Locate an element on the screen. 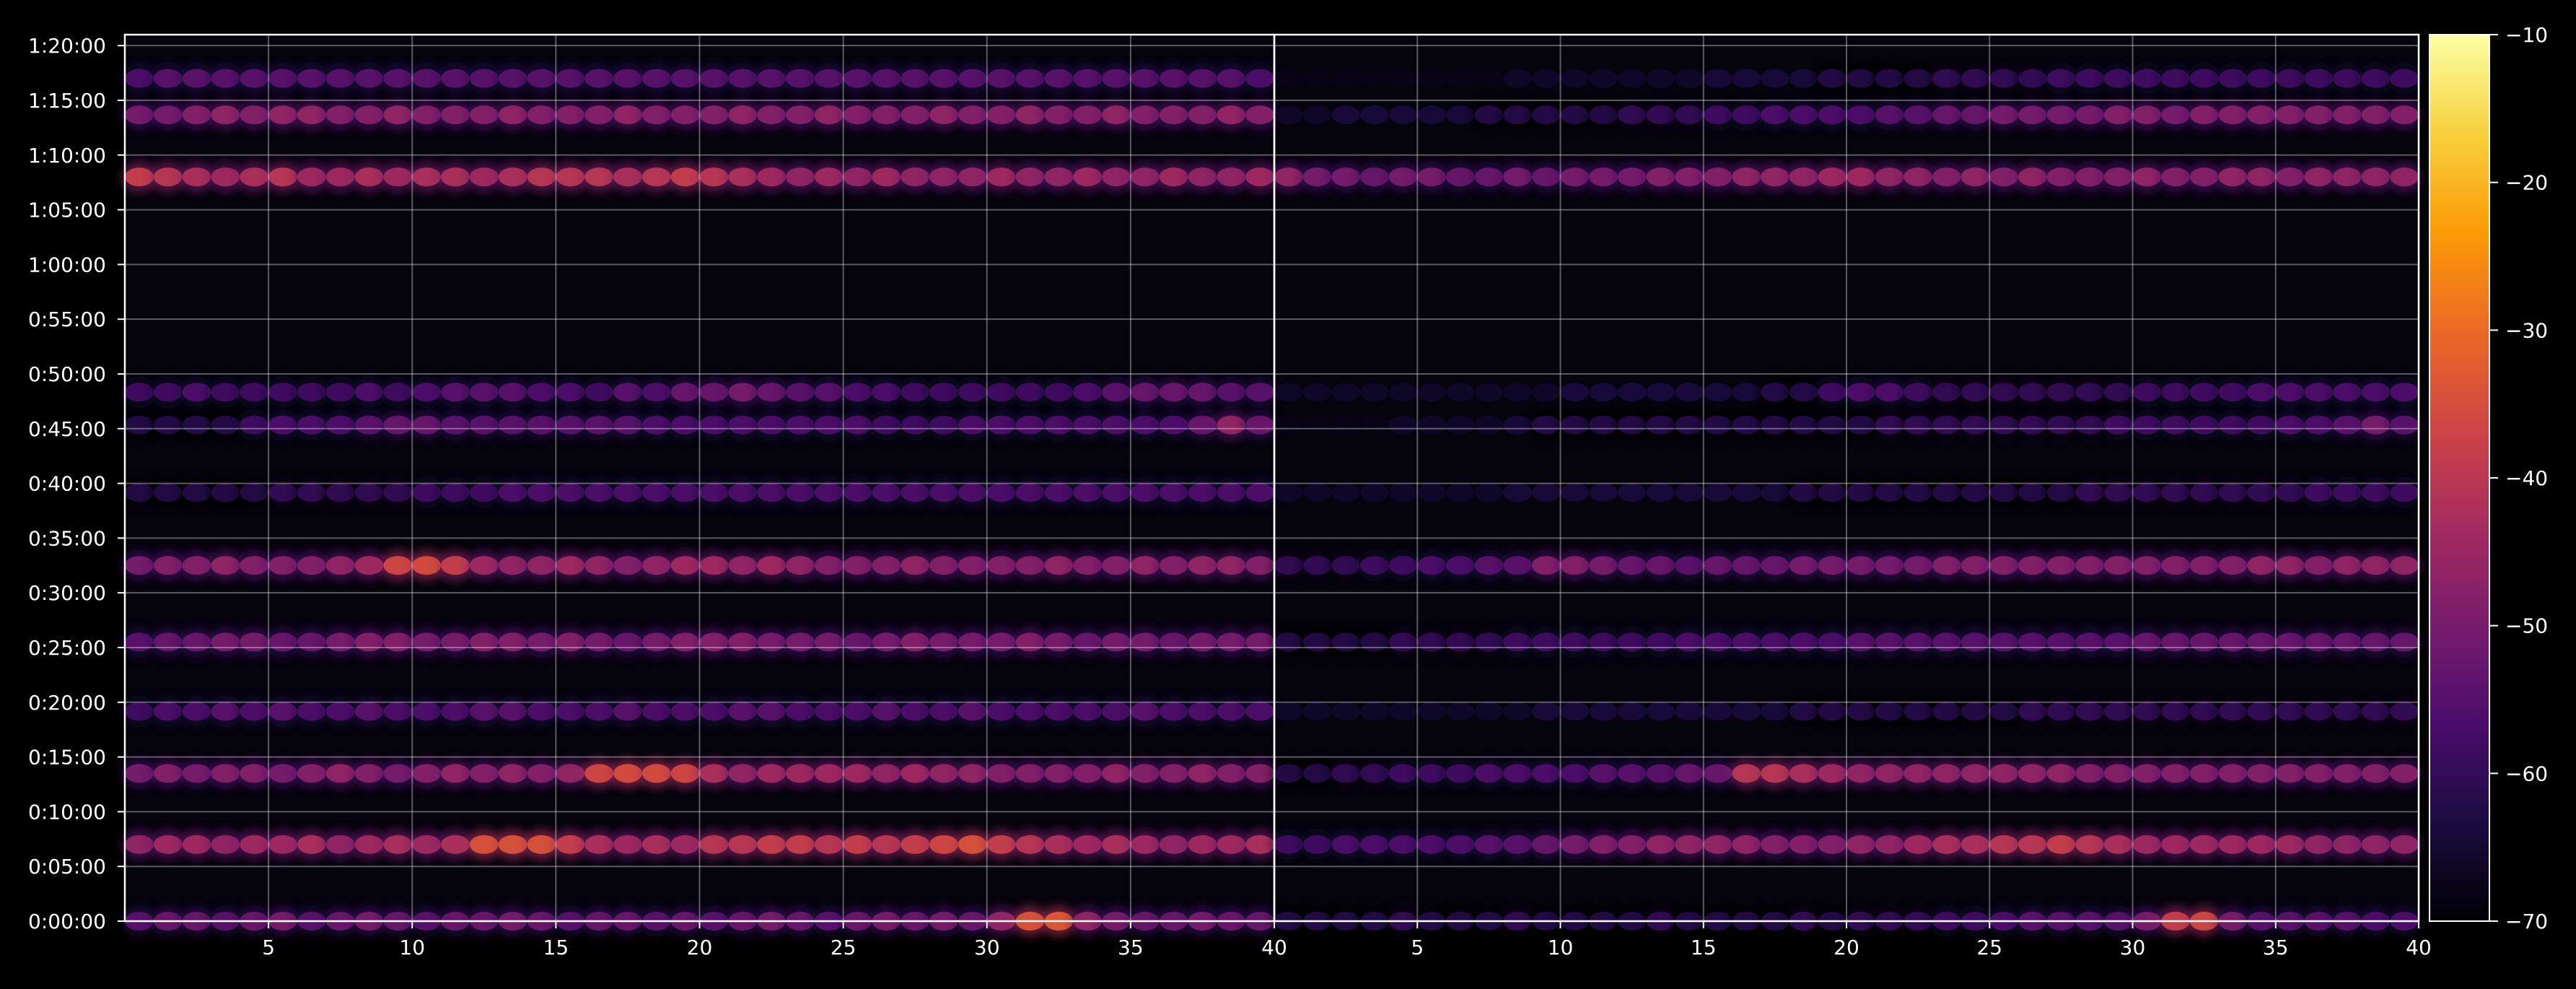 The width and height of the screenshot is (2576, 989). colorbar-tick-label: −70 is located at coordinates (2526, 921).